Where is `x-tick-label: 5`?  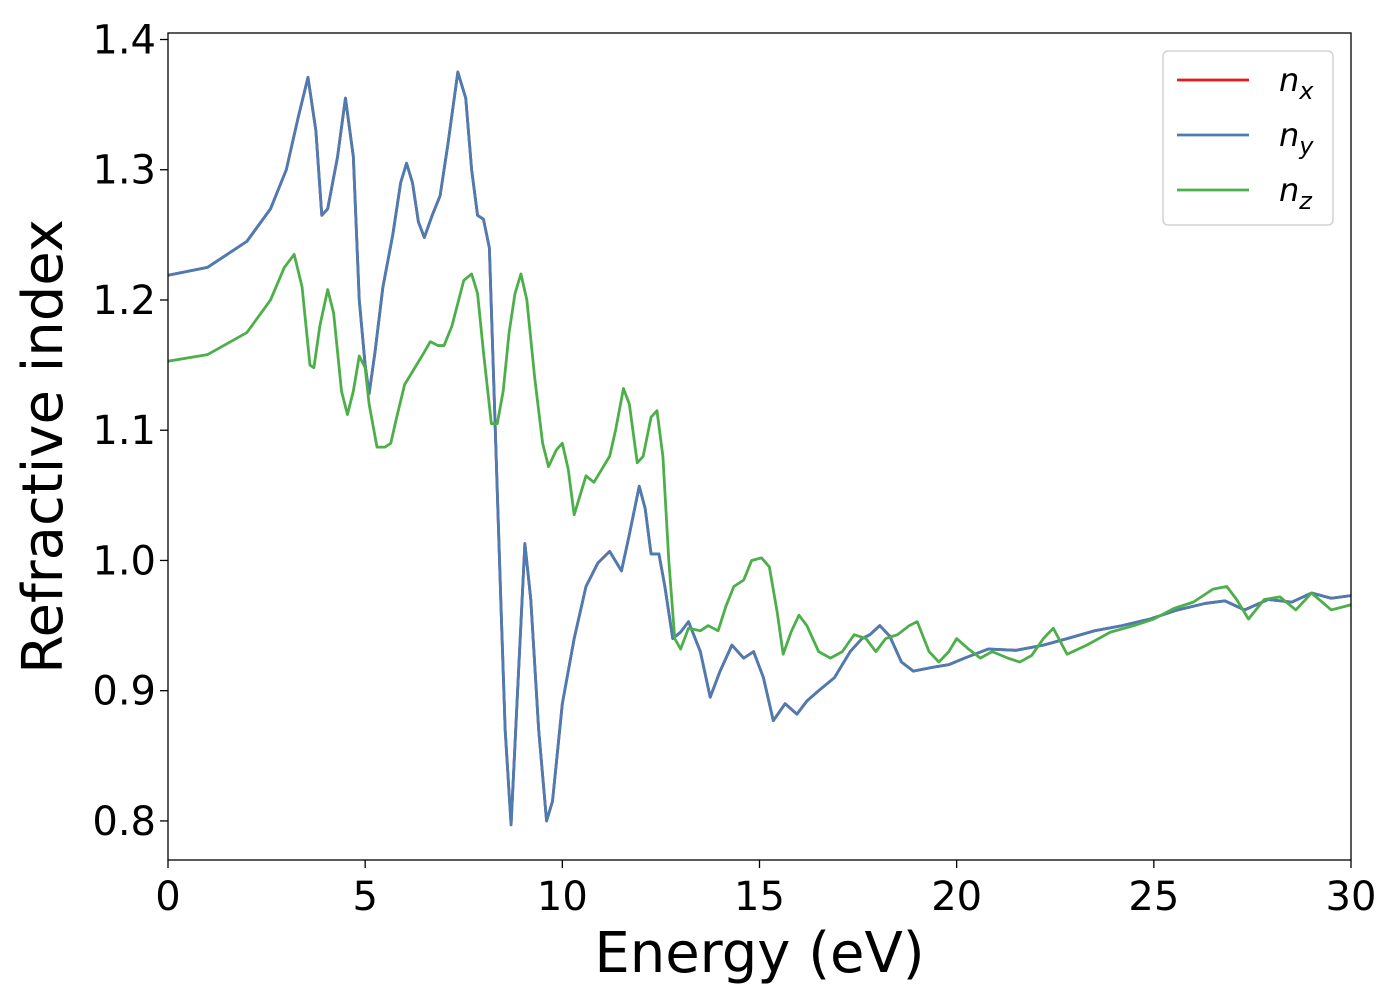 x-tick-label: 5 is located at coordinates (364, 897).